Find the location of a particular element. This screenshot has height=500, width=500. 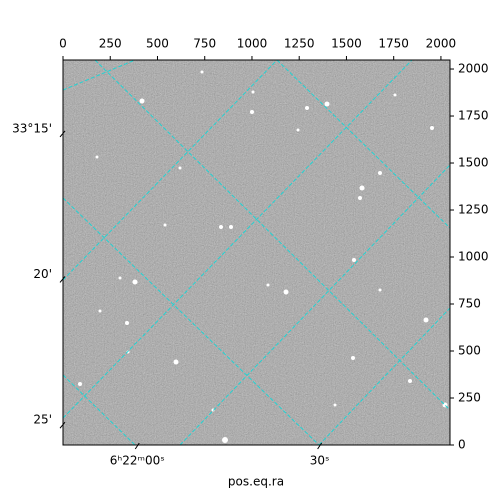

x-tick-label: 1500 is located at coordinates (346, 44).